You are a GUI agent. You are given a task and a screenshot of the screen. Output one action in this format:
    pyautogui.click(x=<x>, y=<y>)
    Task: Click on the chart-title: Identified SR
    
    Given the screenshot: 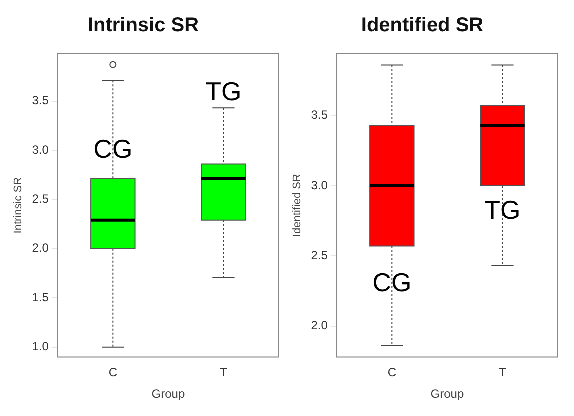 What is the action you would take?
    pyautogui.click(x=422, y=25)
    